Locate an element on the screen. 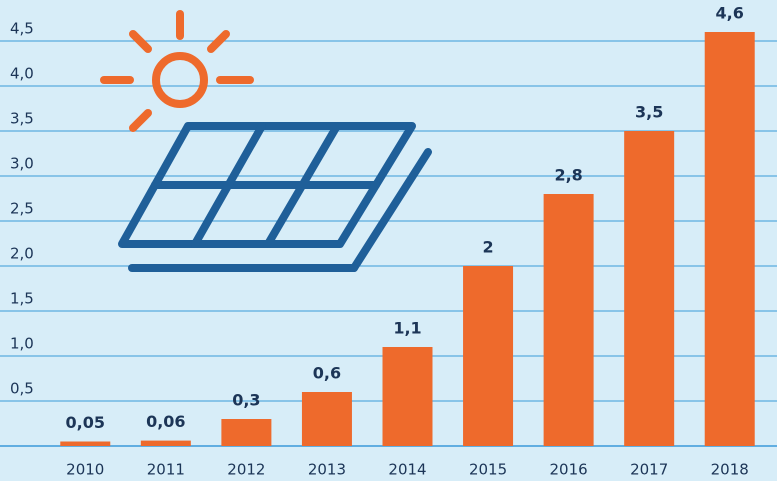 The width and height of the screenshot is (777, 481). value-label: 0,06 is located at coordinates (165, 421).